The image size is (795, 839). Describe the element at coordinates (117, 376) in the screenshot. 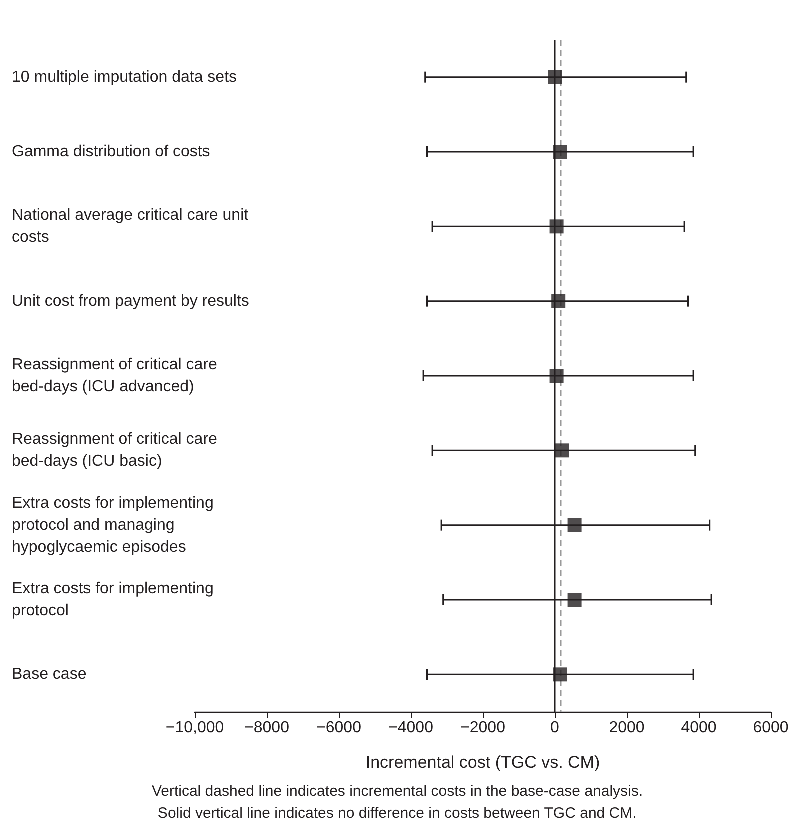

I see `y-tick-label: Reassignment of critical care bed-days (ICU advanced)` at that location.